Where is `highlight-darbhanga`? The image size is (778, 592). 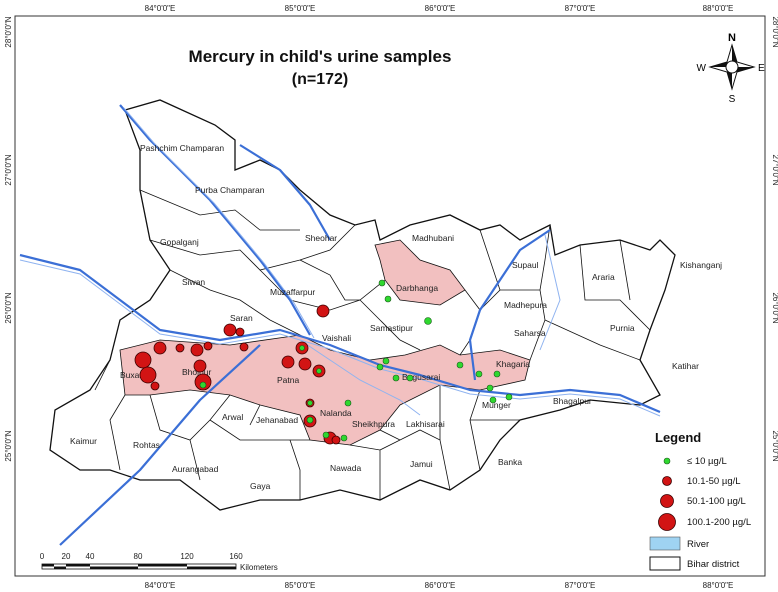
highlight-darbhanga is located at coordinates (420, 272).